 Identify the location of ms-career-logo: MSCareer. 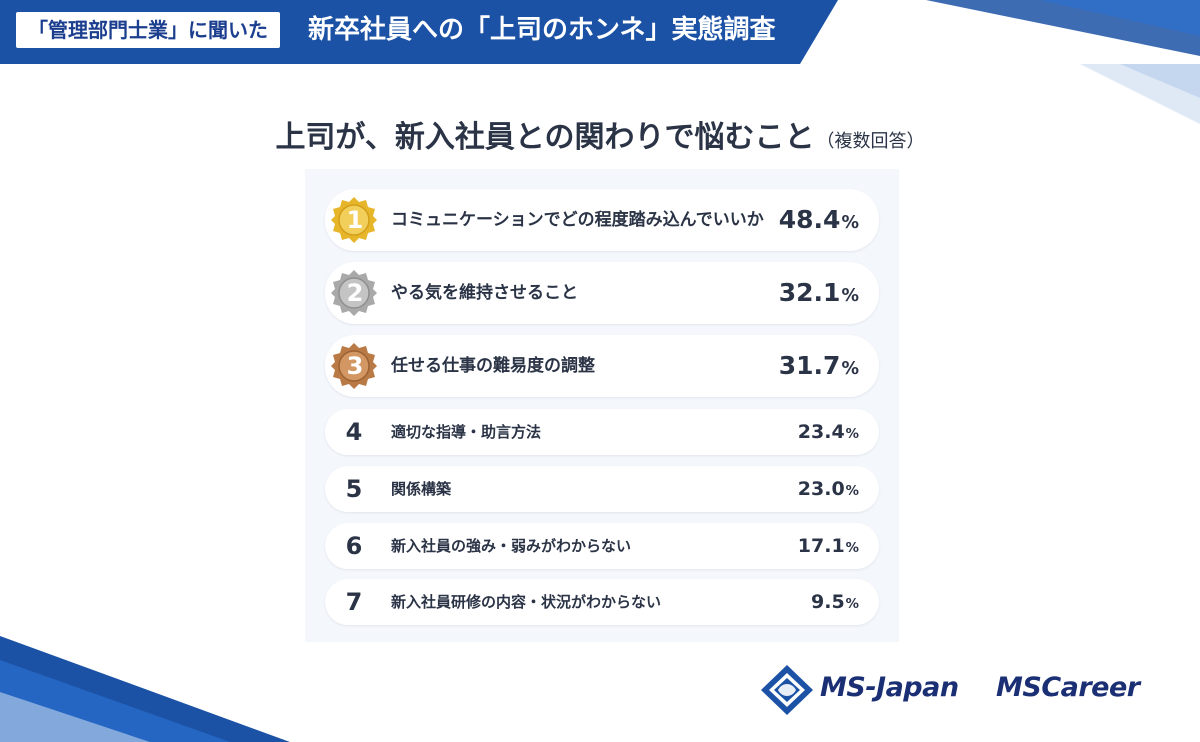
(1068, 687).